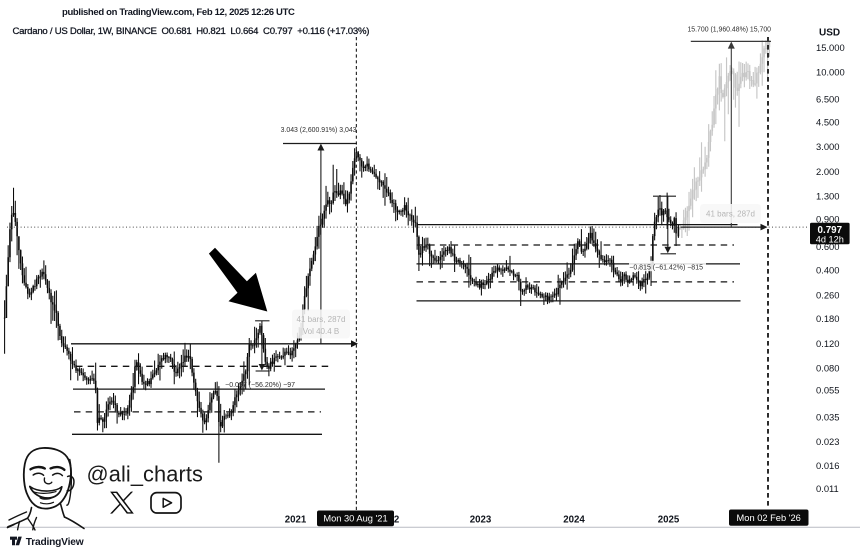  I want to click on svg-text: 2023, so click(481, 519).